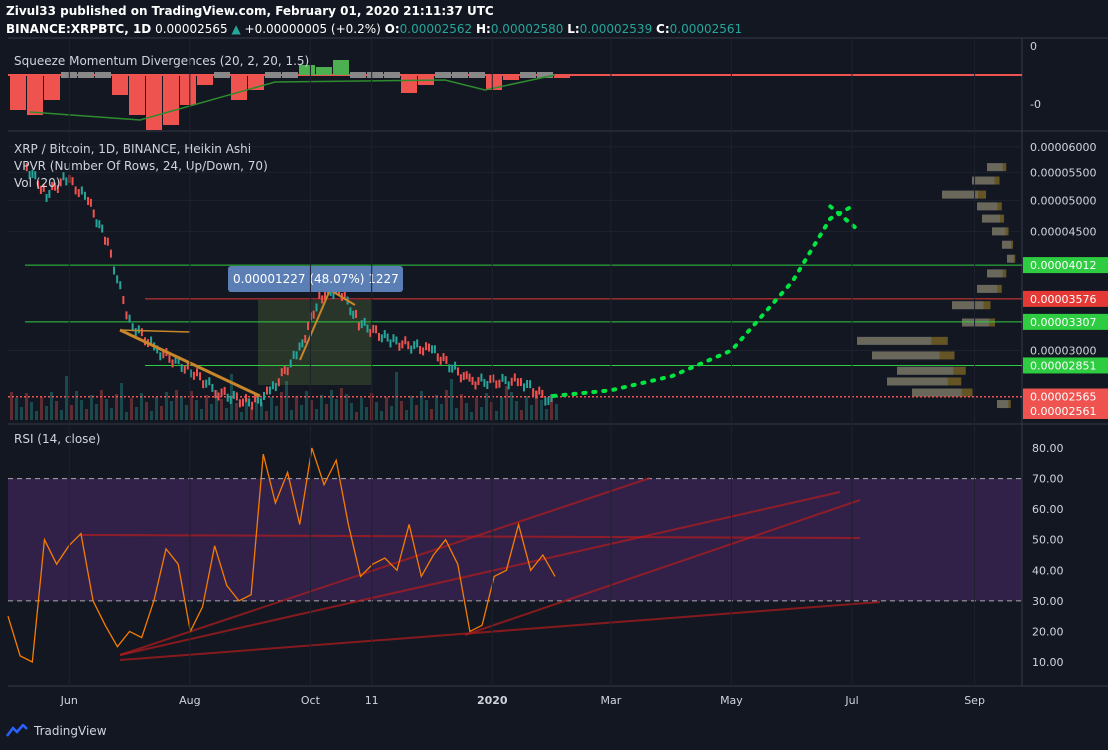 The image size is (1108, 750). Describe the element at coordinates (1063, 147) in the screenshot. I see `y-tick-0: 0.00006000` at that location.